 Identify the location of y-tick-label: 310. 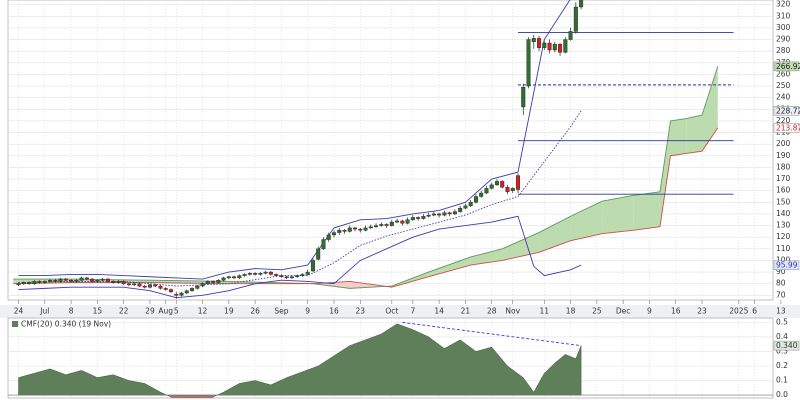
(783, 15).